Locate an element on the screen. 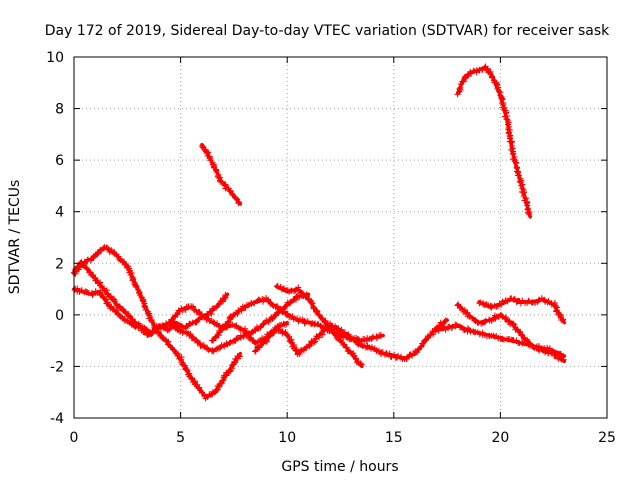 The image size is (640, 480). y-tick-label: 2 is located at coordinates (59, 264).